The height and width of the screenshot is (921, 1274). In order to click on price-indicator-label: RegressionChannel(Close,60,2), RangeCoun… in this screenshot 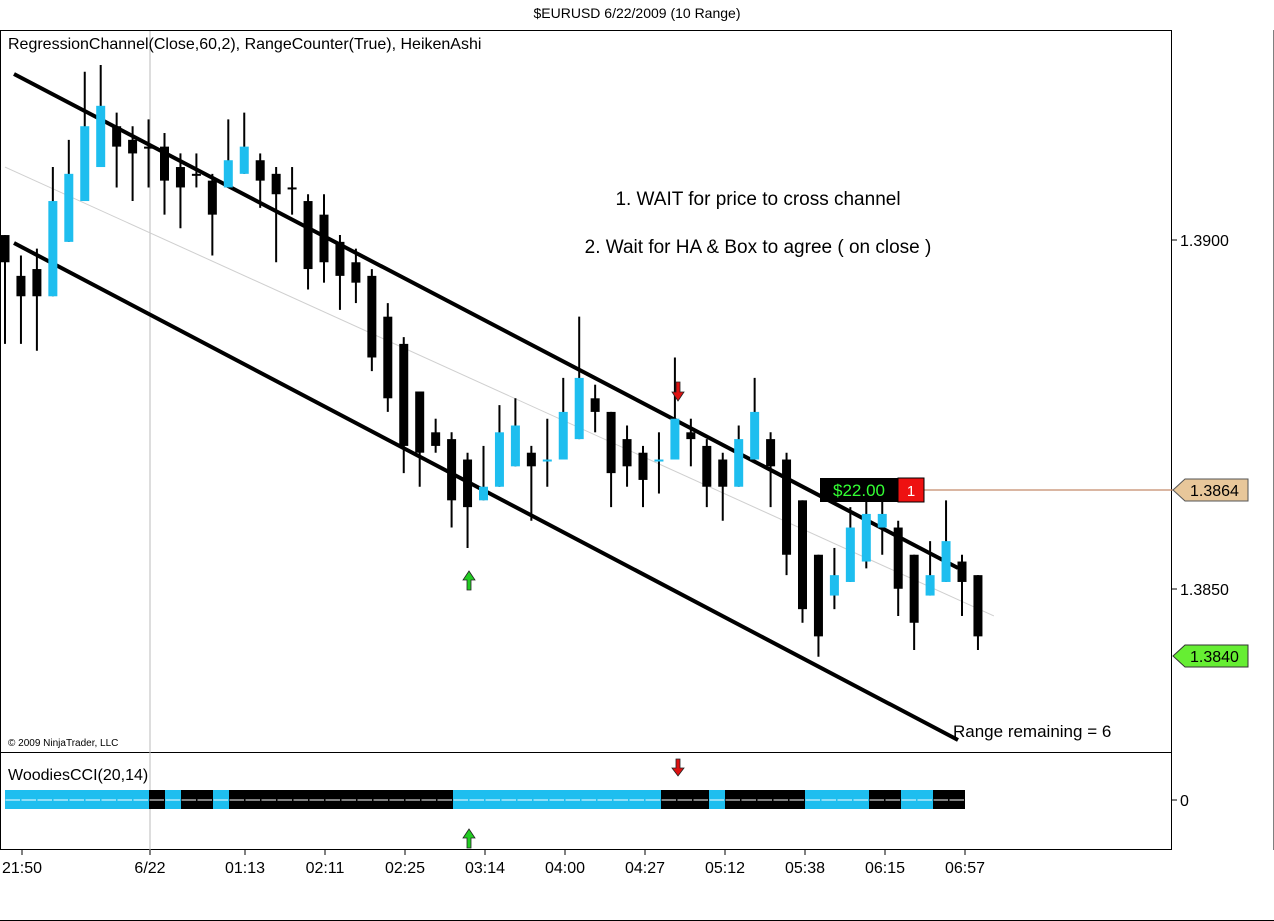, I will do `click(244, 44)`.